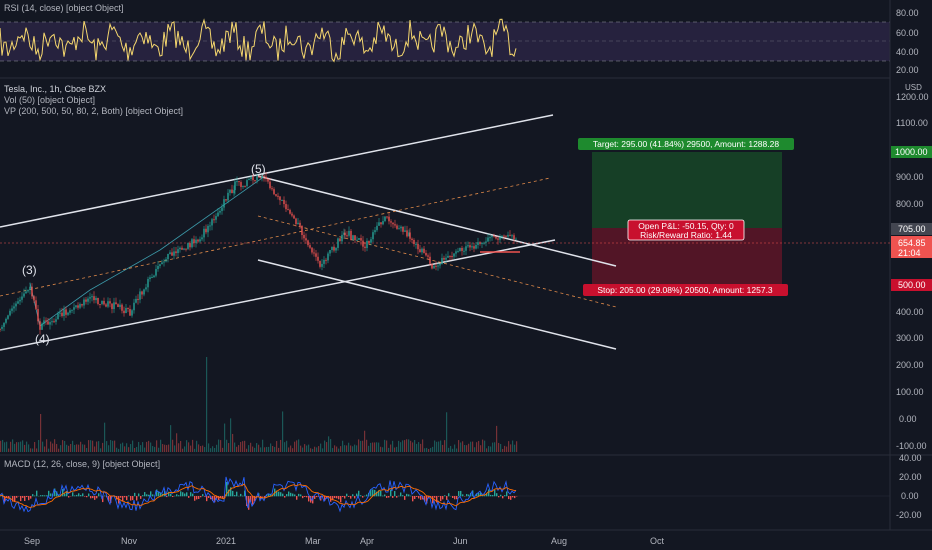 This screenshot has height=550, width=932. Describe the element at coordinates (460, 541) in the screenshot. I see `time-tick: Jun` at that location.